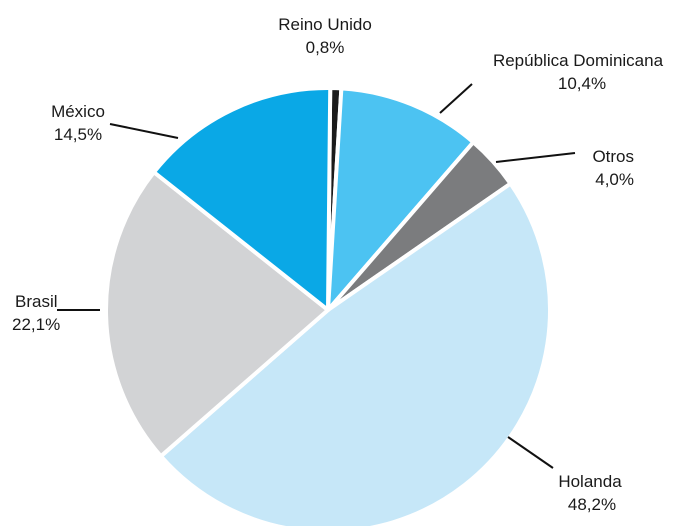 This screenshot has width=684, height=526. I want to click on slice-label-otros: Otros, so click(613, 156).